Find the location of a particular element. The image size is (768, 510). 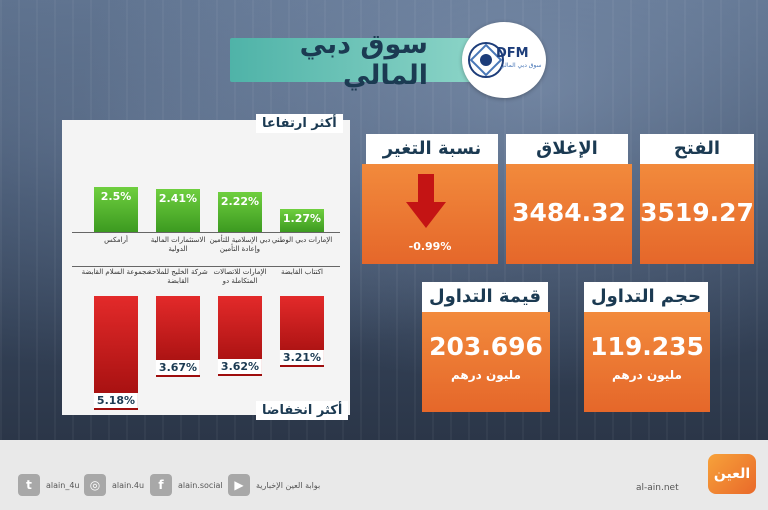

gainers-label: أكثر ارتفاعا is located at coordinates (299, 123).